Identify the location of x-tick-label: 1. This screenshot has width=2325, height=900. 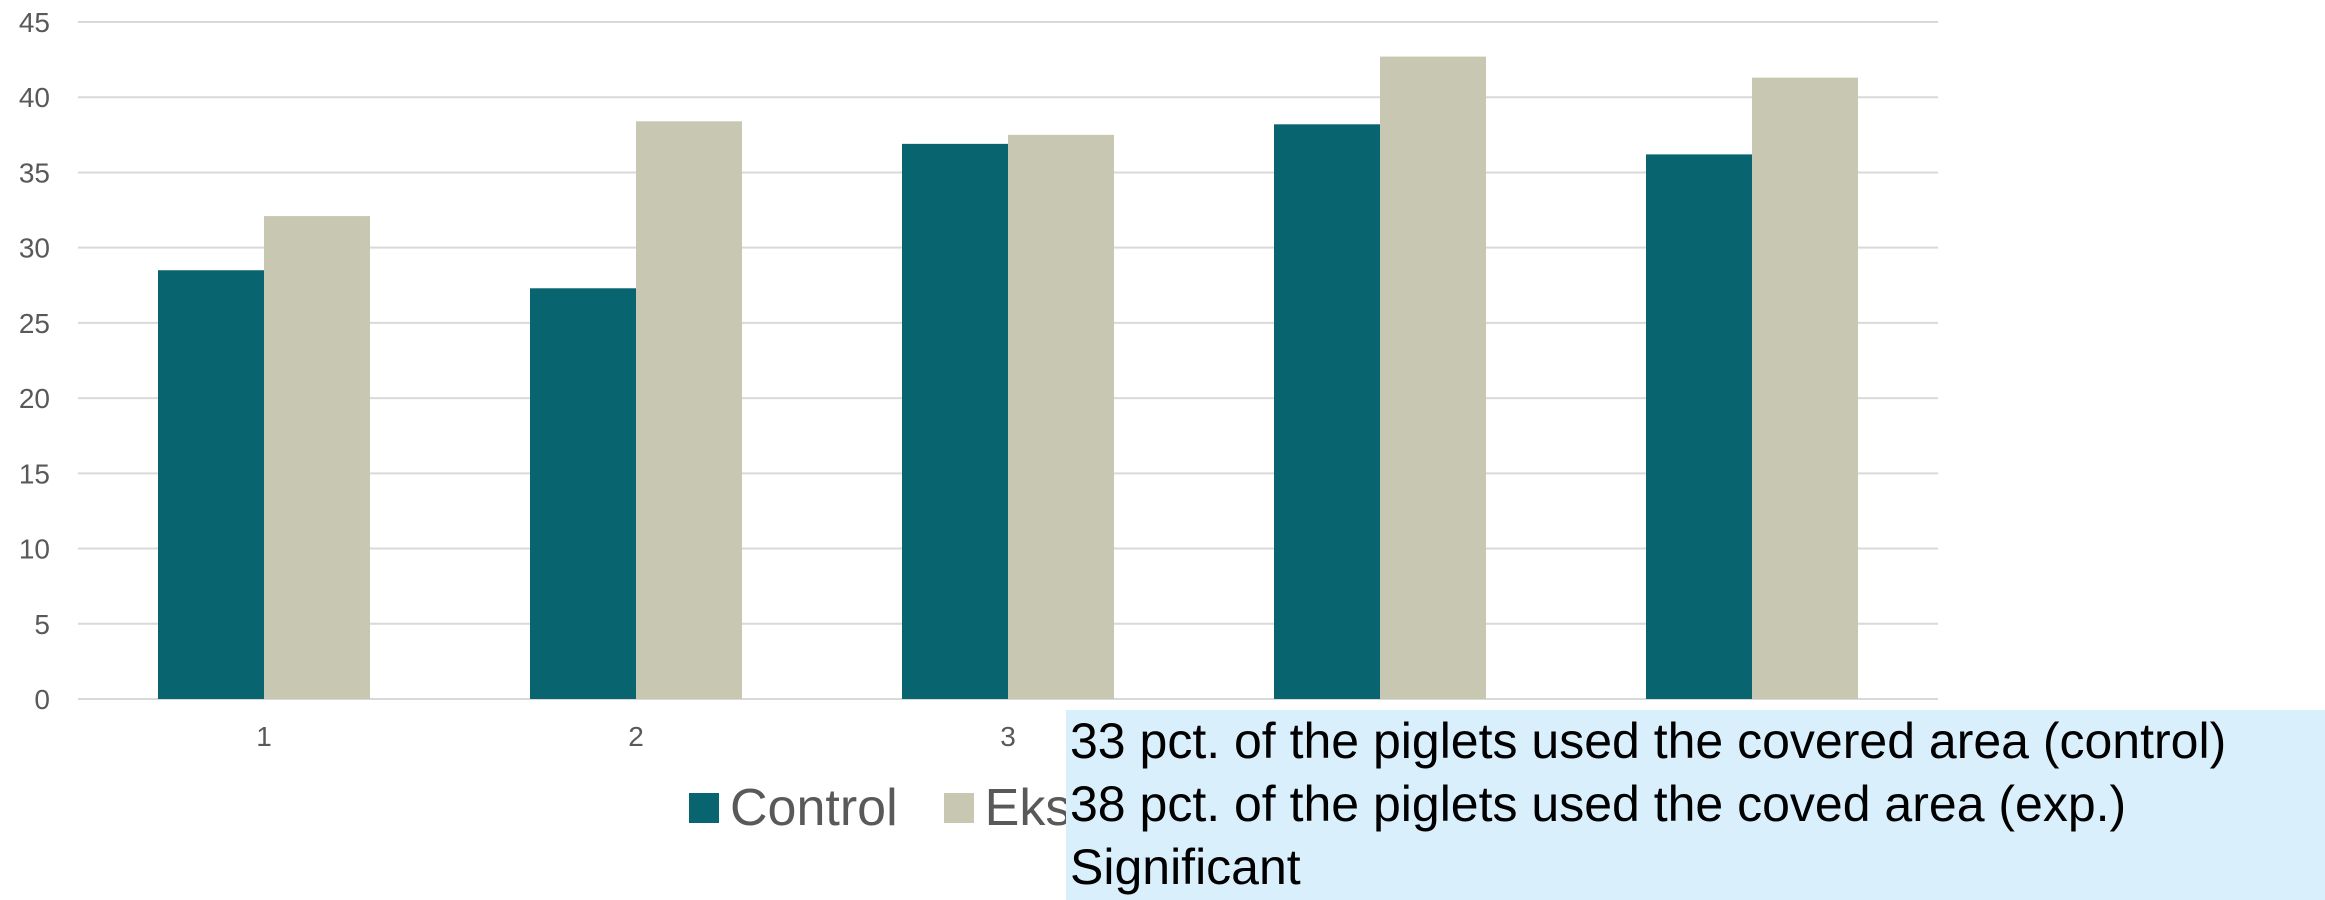
(264, 736).